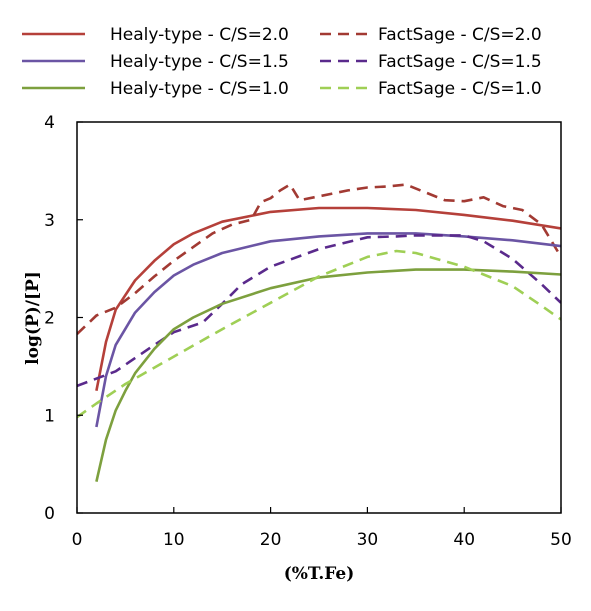  Describe the element at coordinates (49, 221) in the screenshot. I see `y-tick-label: 3` at that location.